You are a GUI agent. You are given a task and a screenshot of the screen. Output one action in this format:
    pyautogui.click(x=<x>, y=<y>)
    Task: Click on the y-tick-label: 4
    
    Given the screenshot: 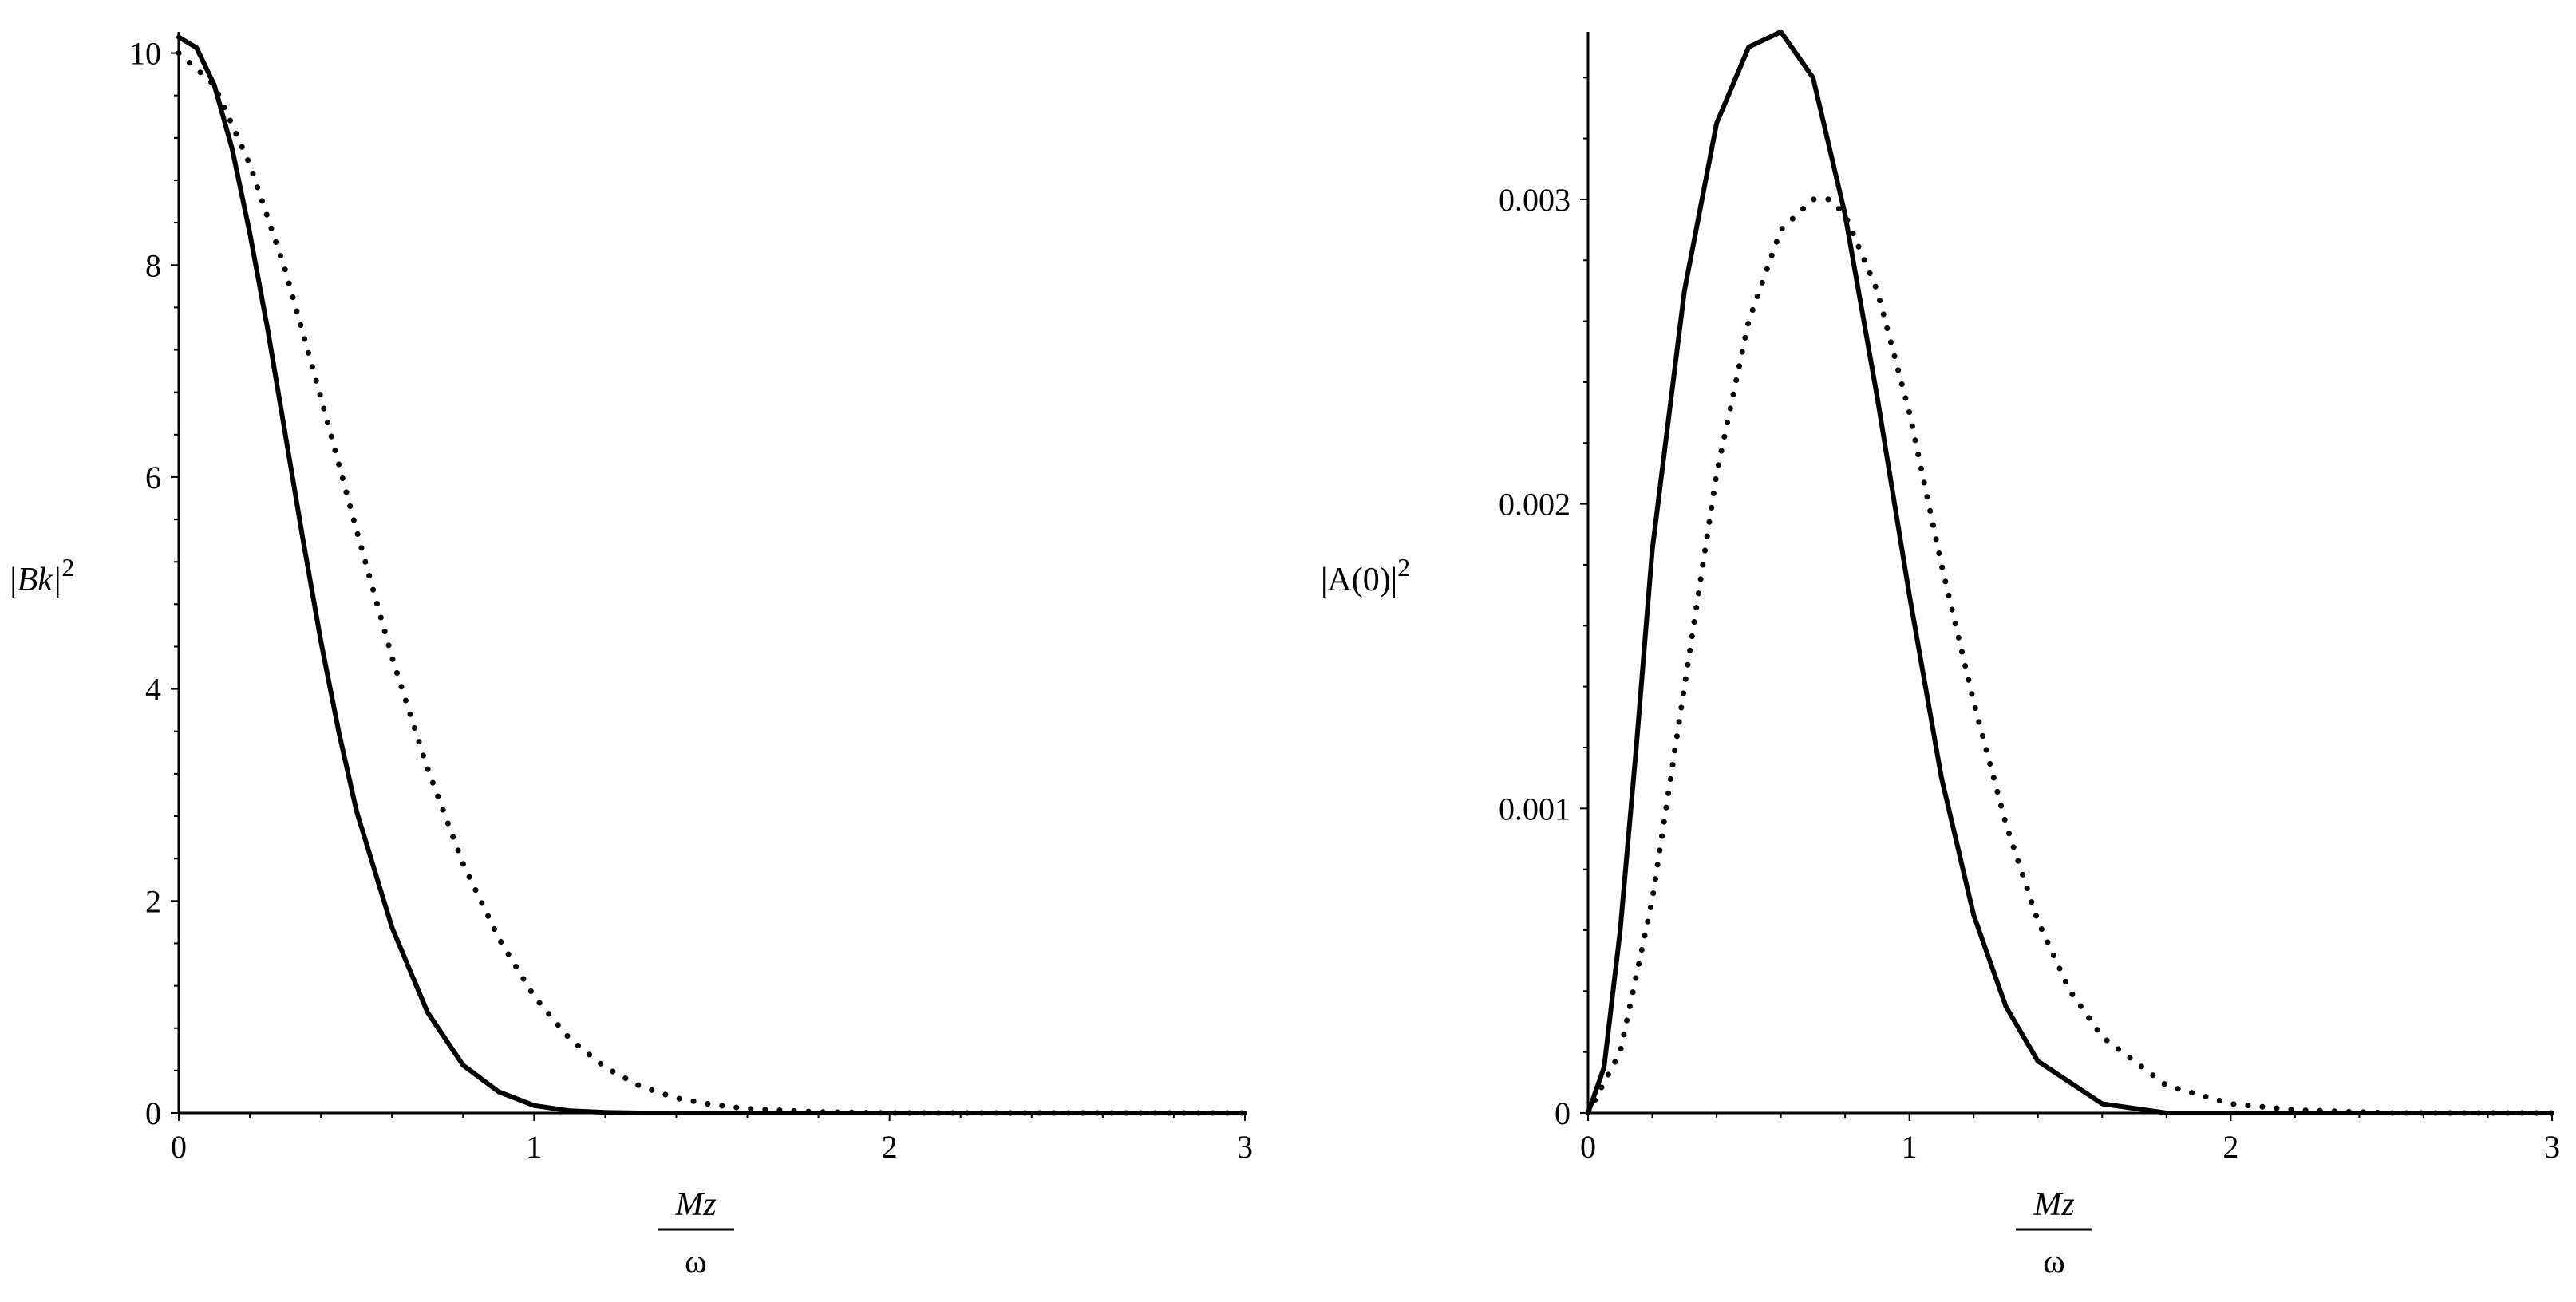 What is the action you would take?
    pyautogui.click(x=153, y=690)
    